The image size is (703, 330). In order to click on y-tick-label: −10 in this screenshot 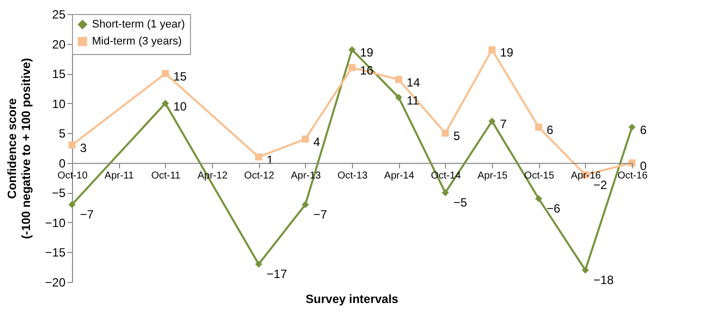, I will do `click(55, 223)`.